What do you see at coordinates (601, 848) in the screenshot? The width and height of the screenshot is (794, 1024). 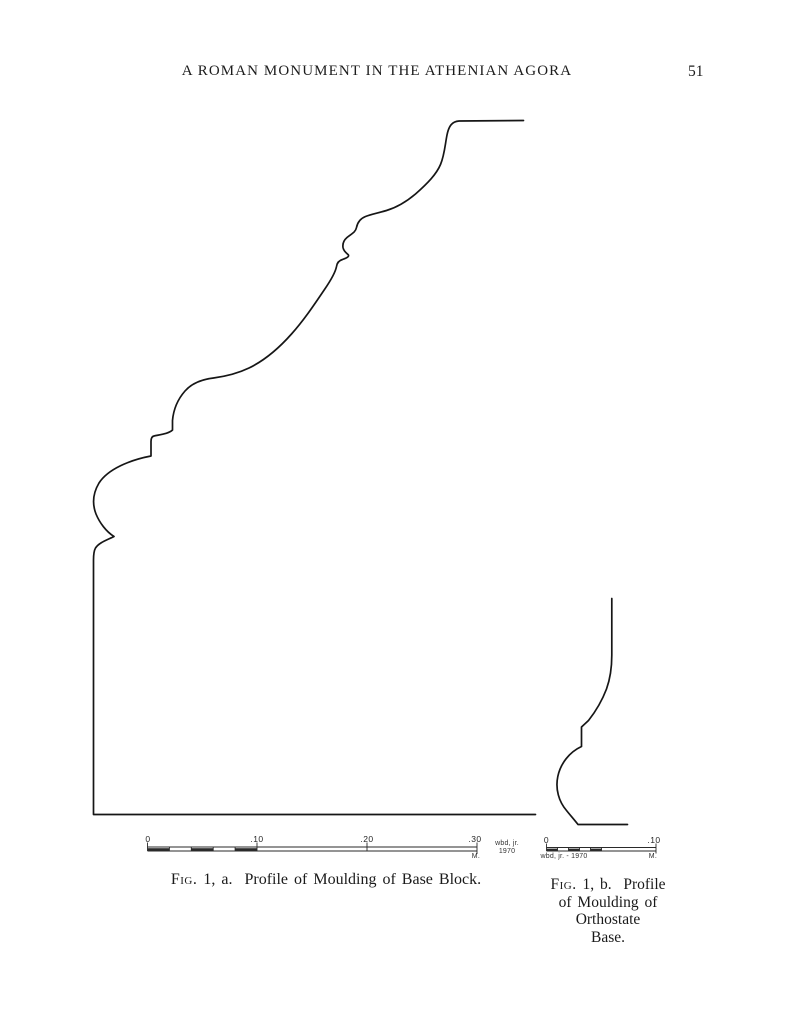 I see `scale-bar-b` at bounding box center [601, 848].